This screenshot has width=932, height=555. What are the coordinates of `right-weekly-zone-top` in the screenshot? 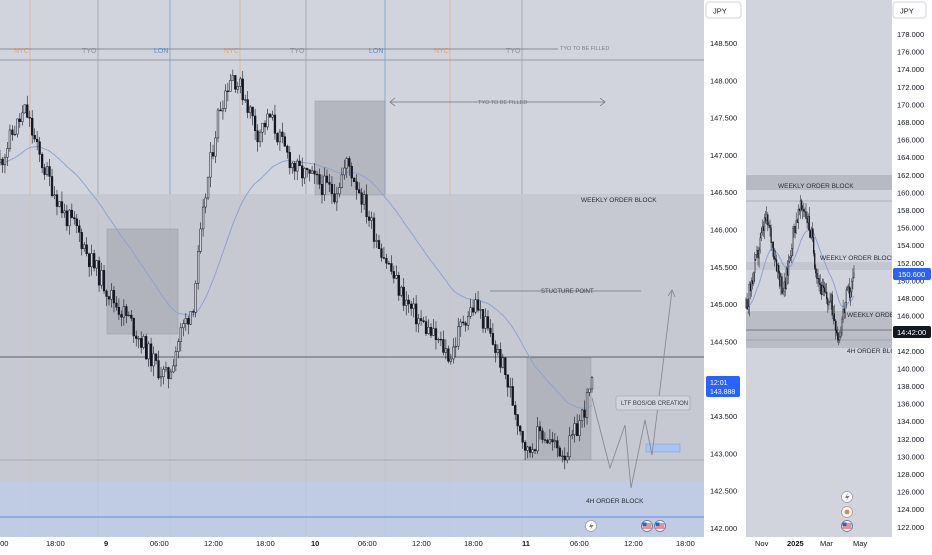 It's located at (819, 182).